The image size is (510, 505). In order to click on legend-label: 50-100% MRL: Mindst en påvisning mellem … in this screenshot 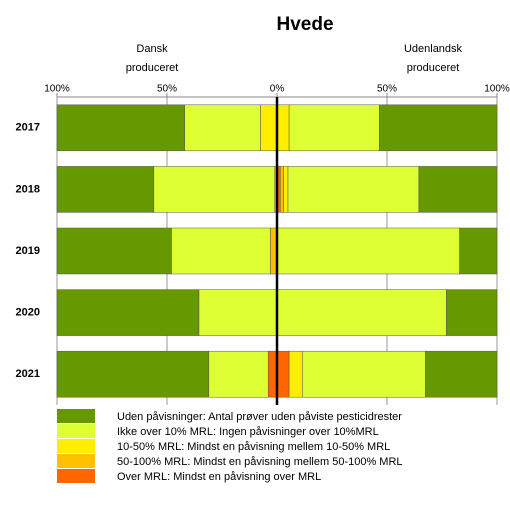, I will do `click(260, 462)`.